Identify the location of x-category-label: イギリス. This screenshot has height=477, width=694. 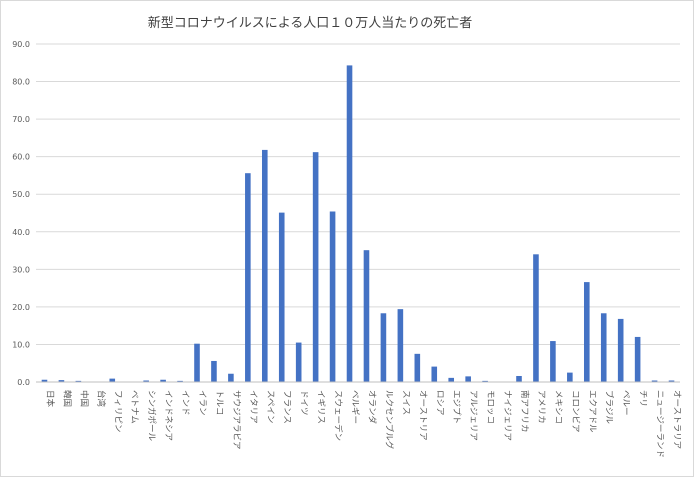
(321, 407).